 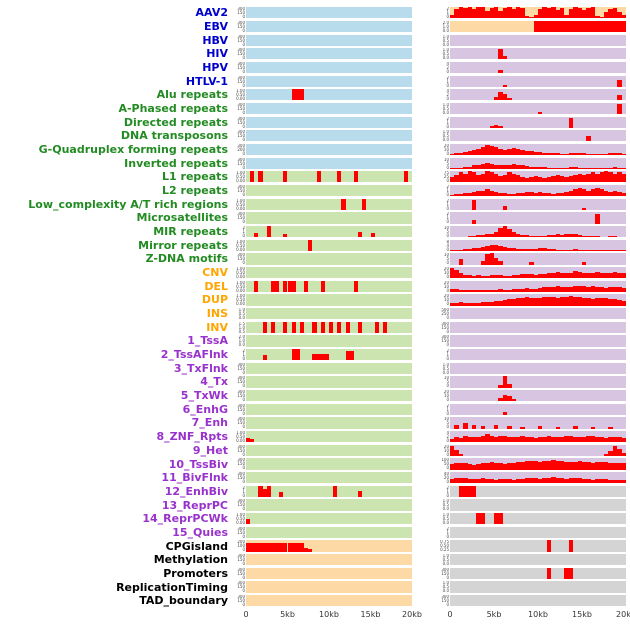 What do you see at coordinates (315, 95) in the screenshot?
I see `track-row: Alu repeats 1.00 0.50 0.00 4 2 0` at bounding box center [315, 95].